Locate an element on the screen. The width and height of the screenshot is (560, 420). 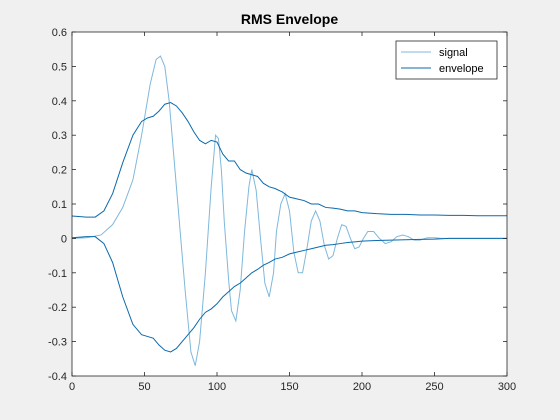
x-tick-label: 0 is located at coordinates (72, 387).